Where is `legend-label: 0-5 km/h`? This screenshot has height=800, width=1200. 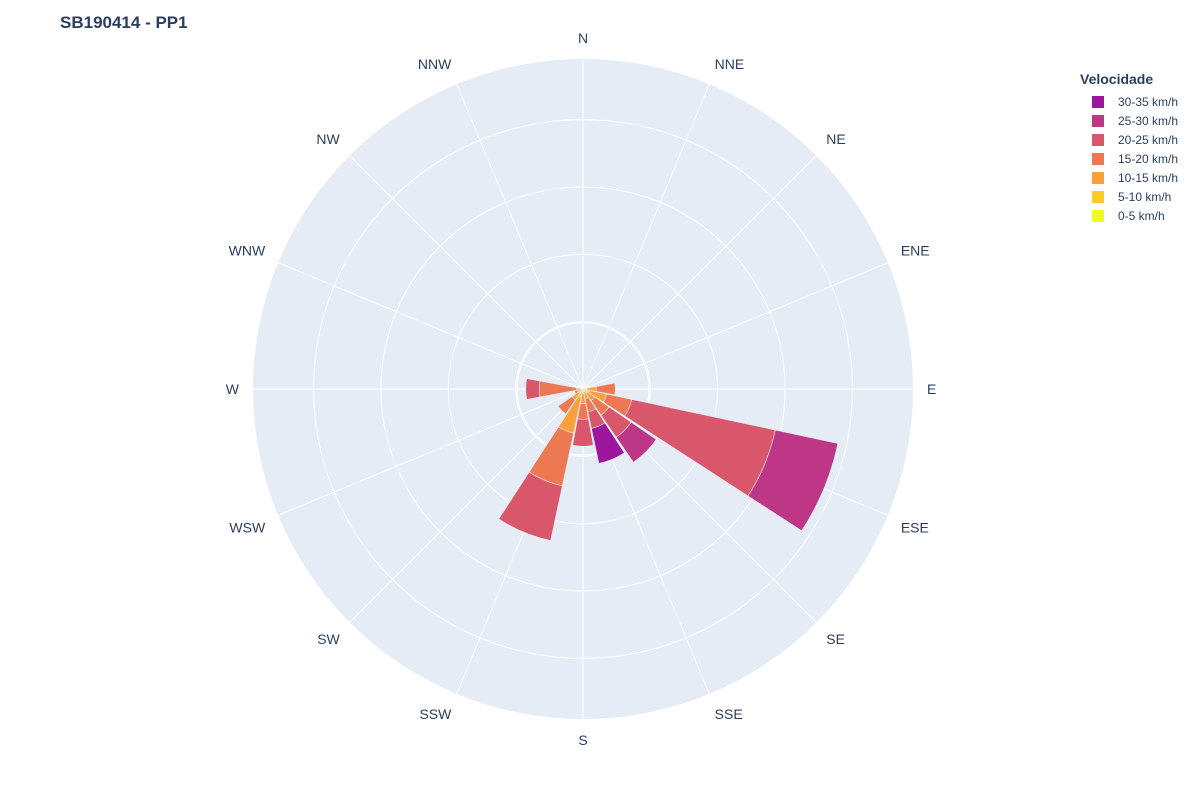
legend-label: 0-5 km/h is located at coordinates (1141, 215).